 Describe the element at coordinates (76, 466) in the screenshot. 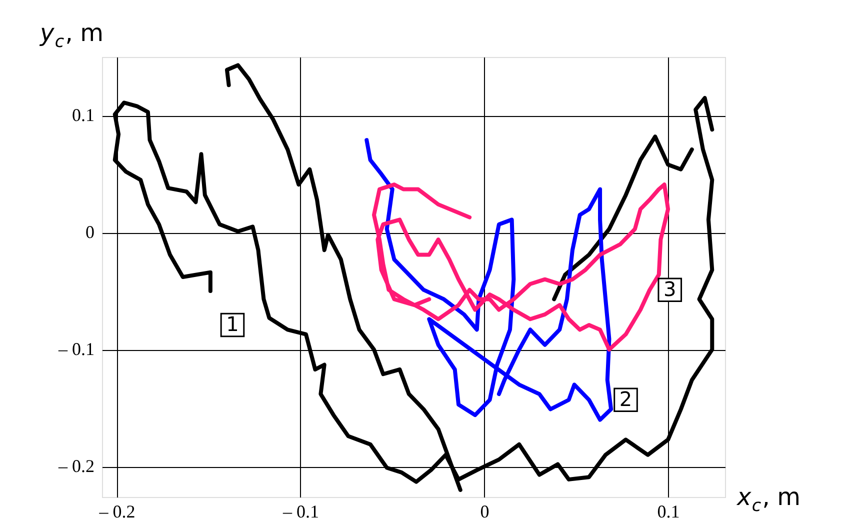

I see `y-tick-label: – 0.2` at that location.